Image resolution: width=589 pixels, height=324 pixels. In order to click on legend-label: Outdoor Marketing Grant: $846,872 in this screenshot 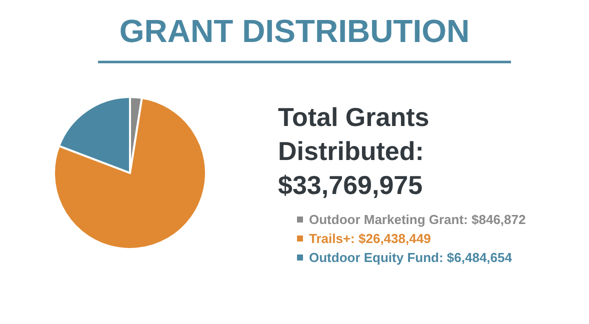, I will do `click(417, 219)`.